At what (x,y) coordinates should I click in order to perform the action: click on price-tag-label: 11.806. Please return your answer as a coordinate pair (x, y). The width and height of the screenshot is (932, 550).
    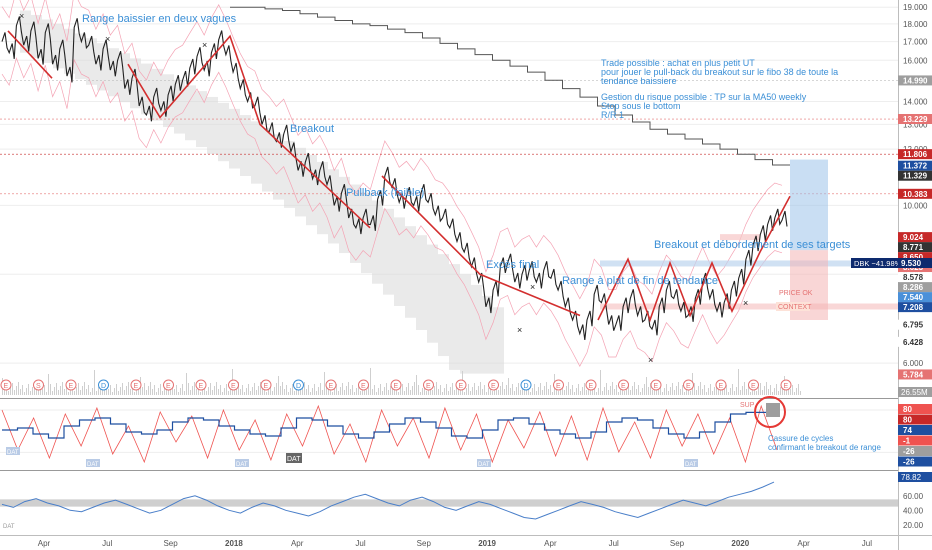
    Looking at the image, I should click on (915, 154).